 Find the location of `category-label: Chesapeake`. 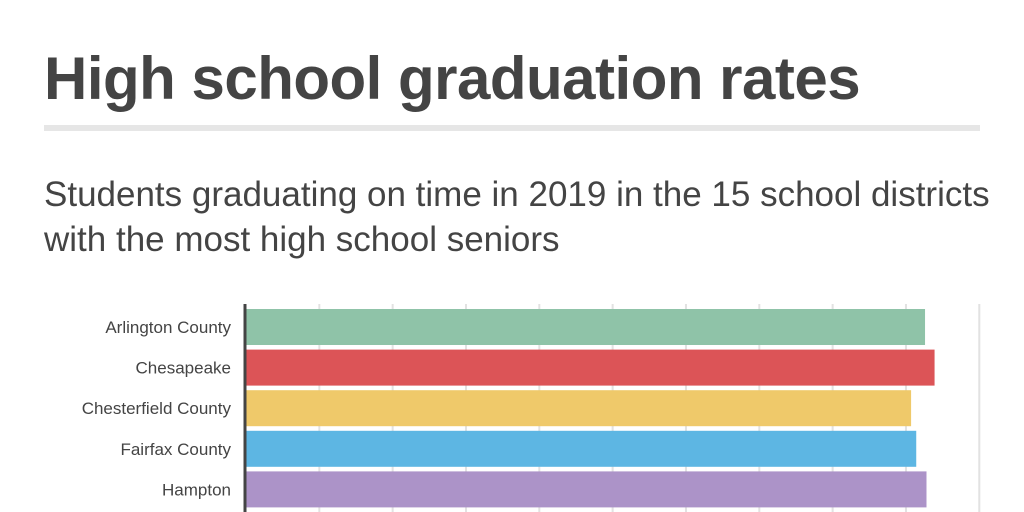

category-label: Chesapeake is located at coordinates (183, 368).